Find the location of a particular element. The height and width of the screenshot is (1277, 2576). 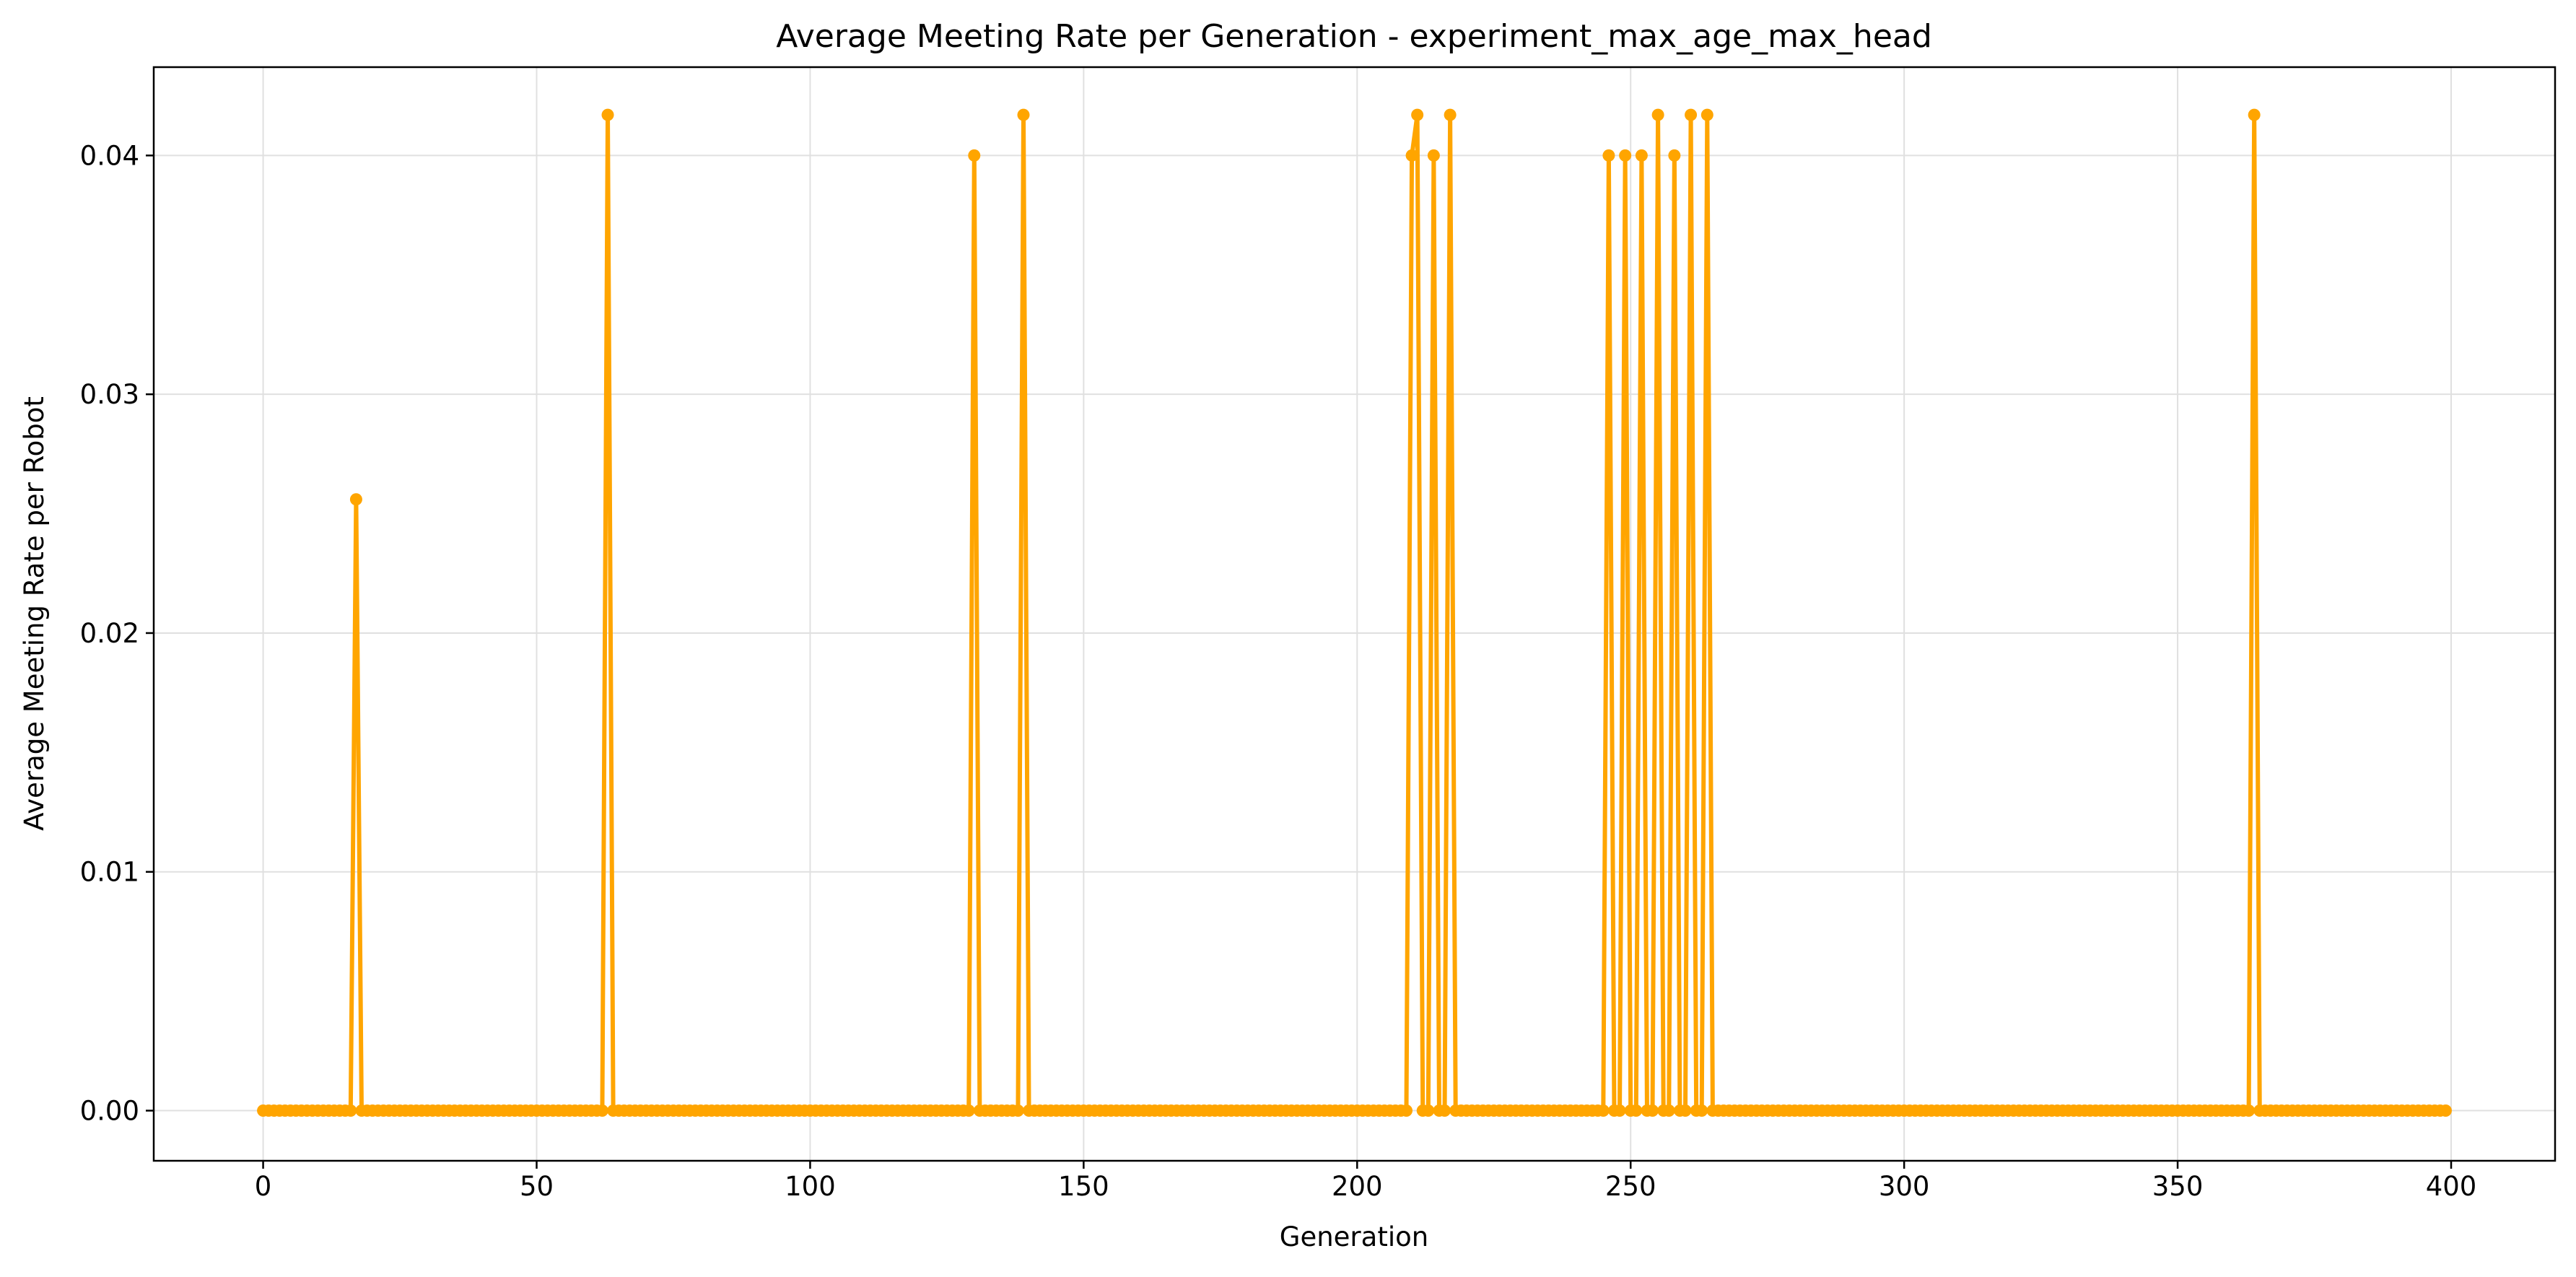

x-axis-label: Generation is located at coordinates (1354, 1236).